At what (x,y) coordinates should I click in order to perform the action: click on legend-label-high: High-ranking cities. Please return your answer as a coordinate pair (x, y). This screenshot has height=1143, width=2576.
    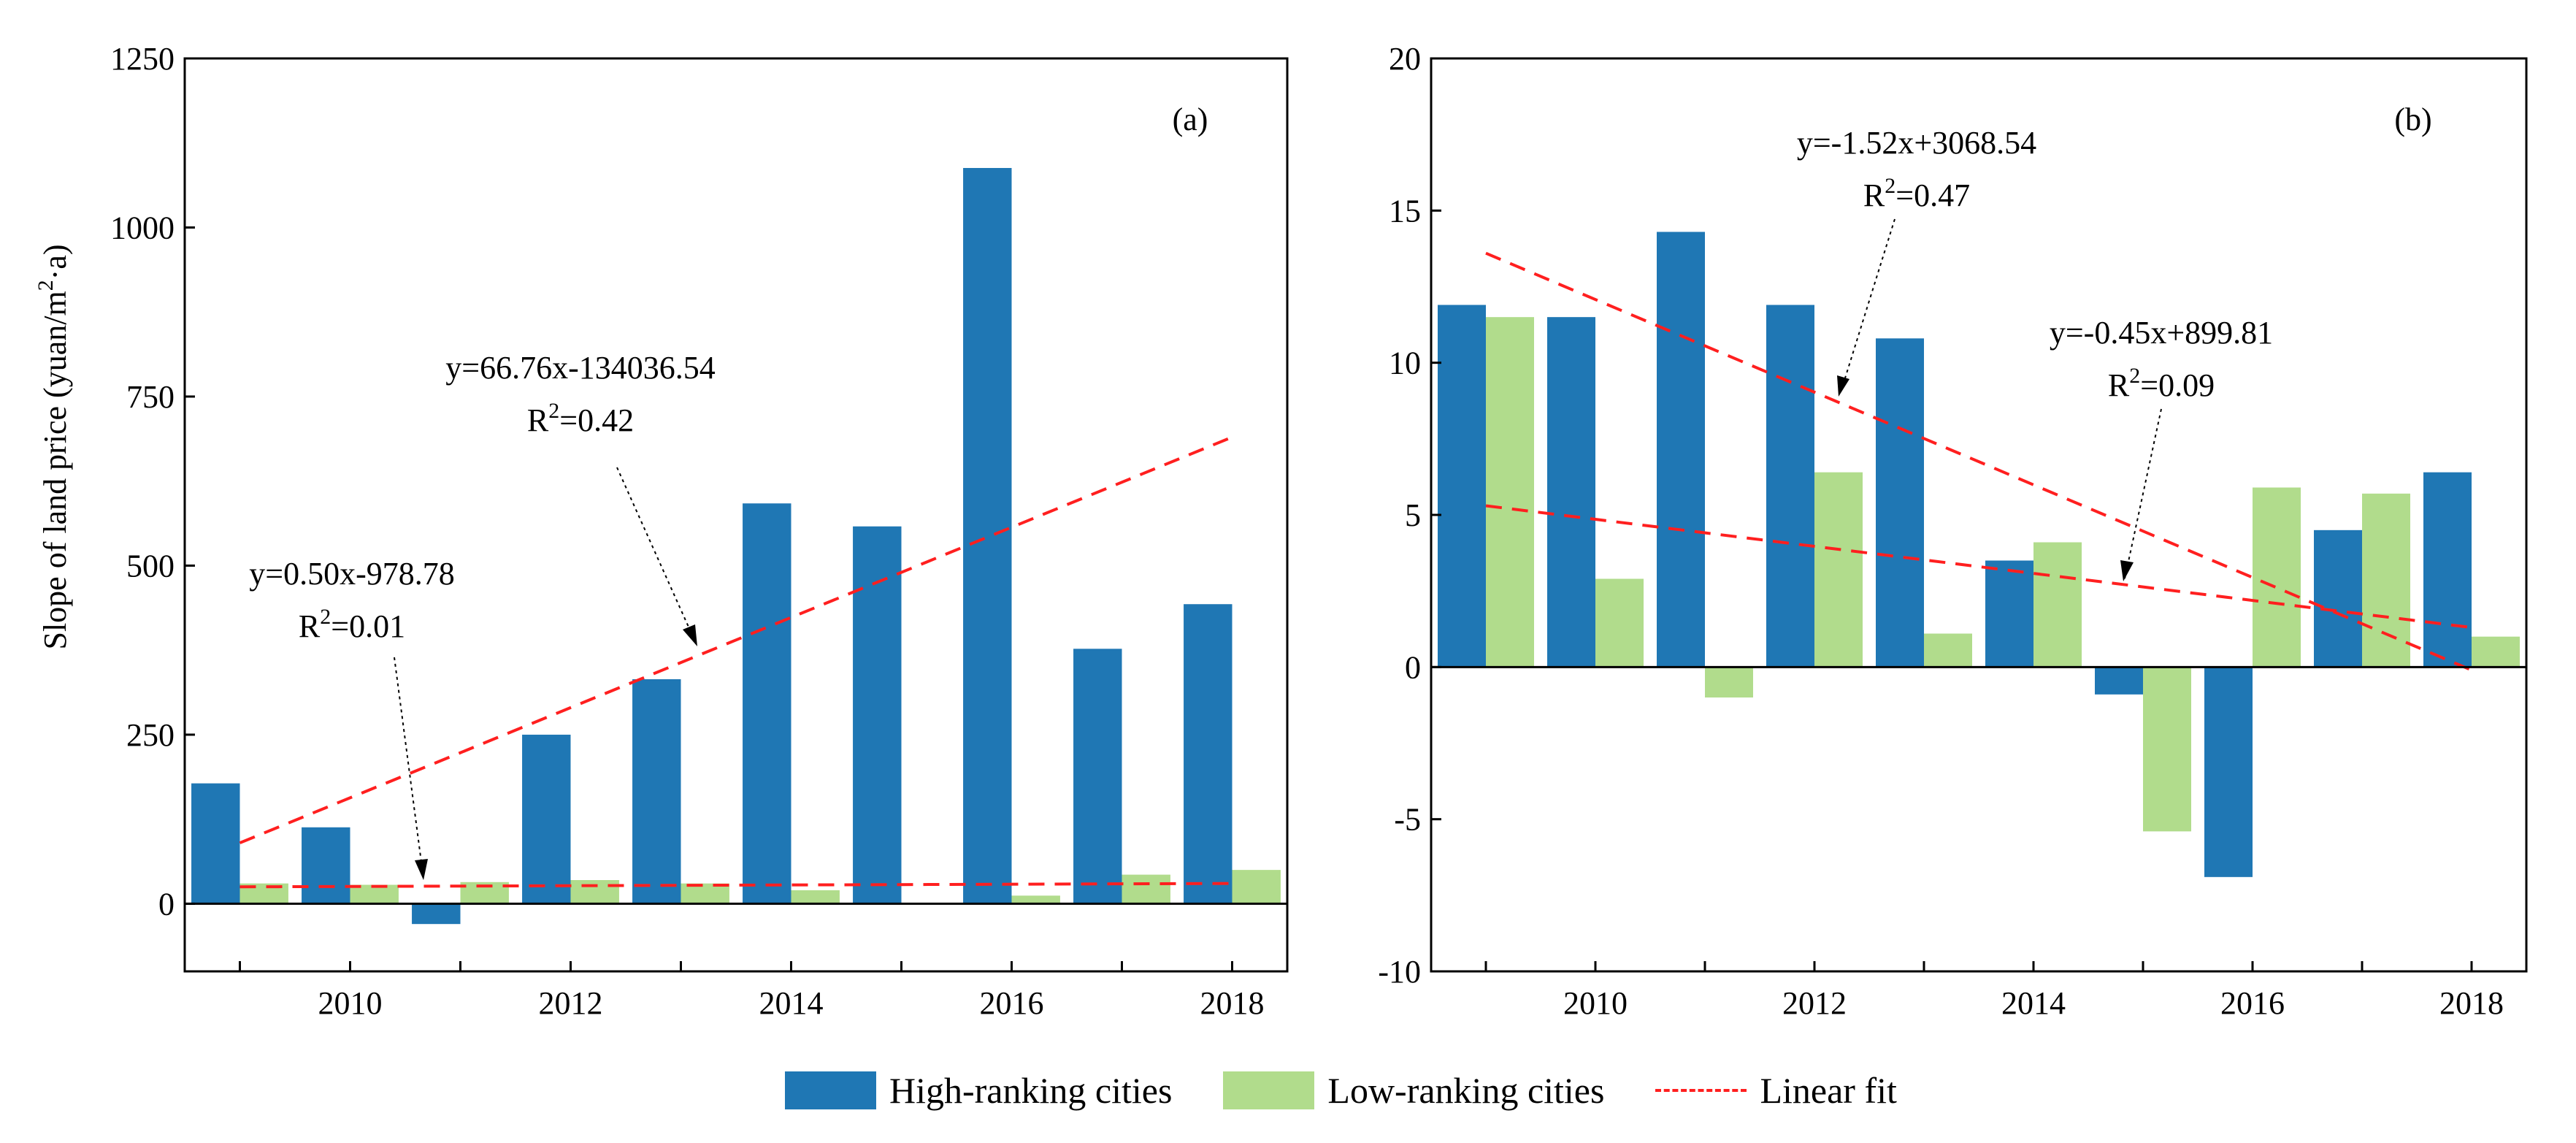
    Looking at the image, I should click on (1031, 1090).